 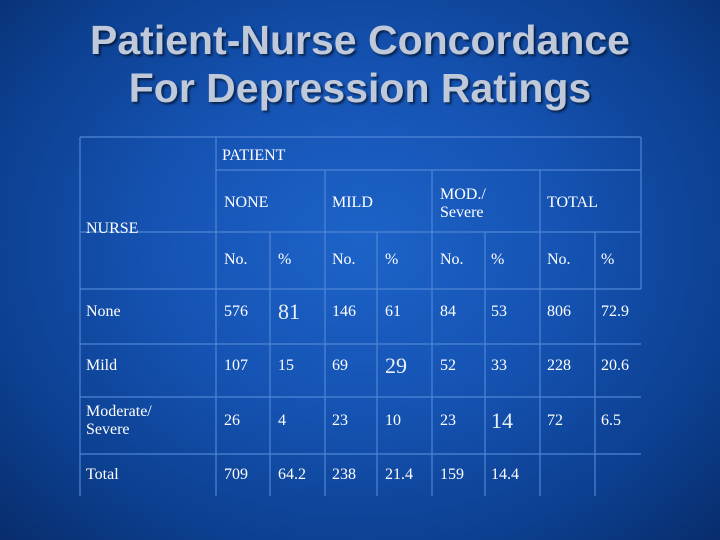 What do you see at coordinates (448, 365) in the screenshot?
I see `table-cell: 52` at bounding box center [448, 365].